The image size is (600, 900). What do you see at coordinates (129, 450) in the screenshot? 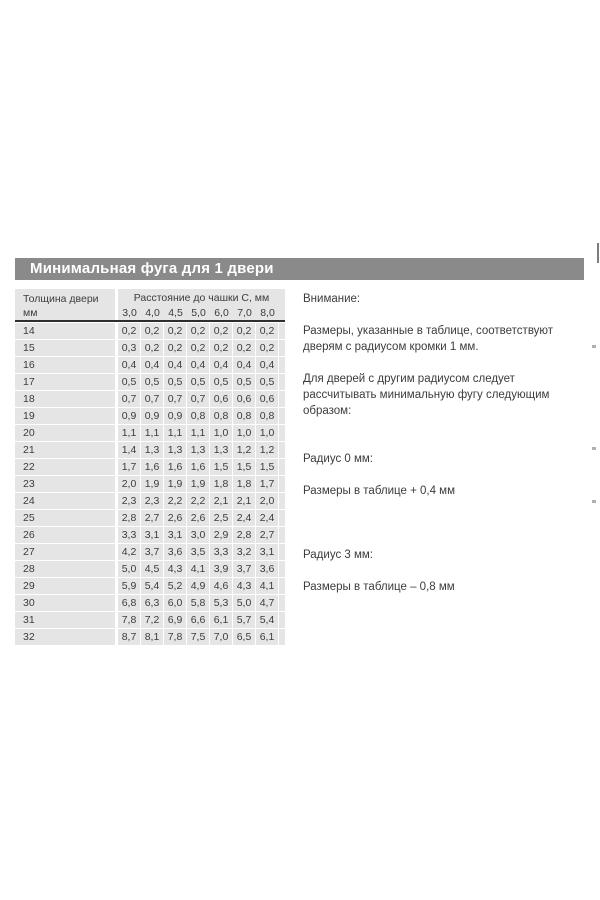
I see `gap-value-cell: 1,4` at bounding box center [129, 450].